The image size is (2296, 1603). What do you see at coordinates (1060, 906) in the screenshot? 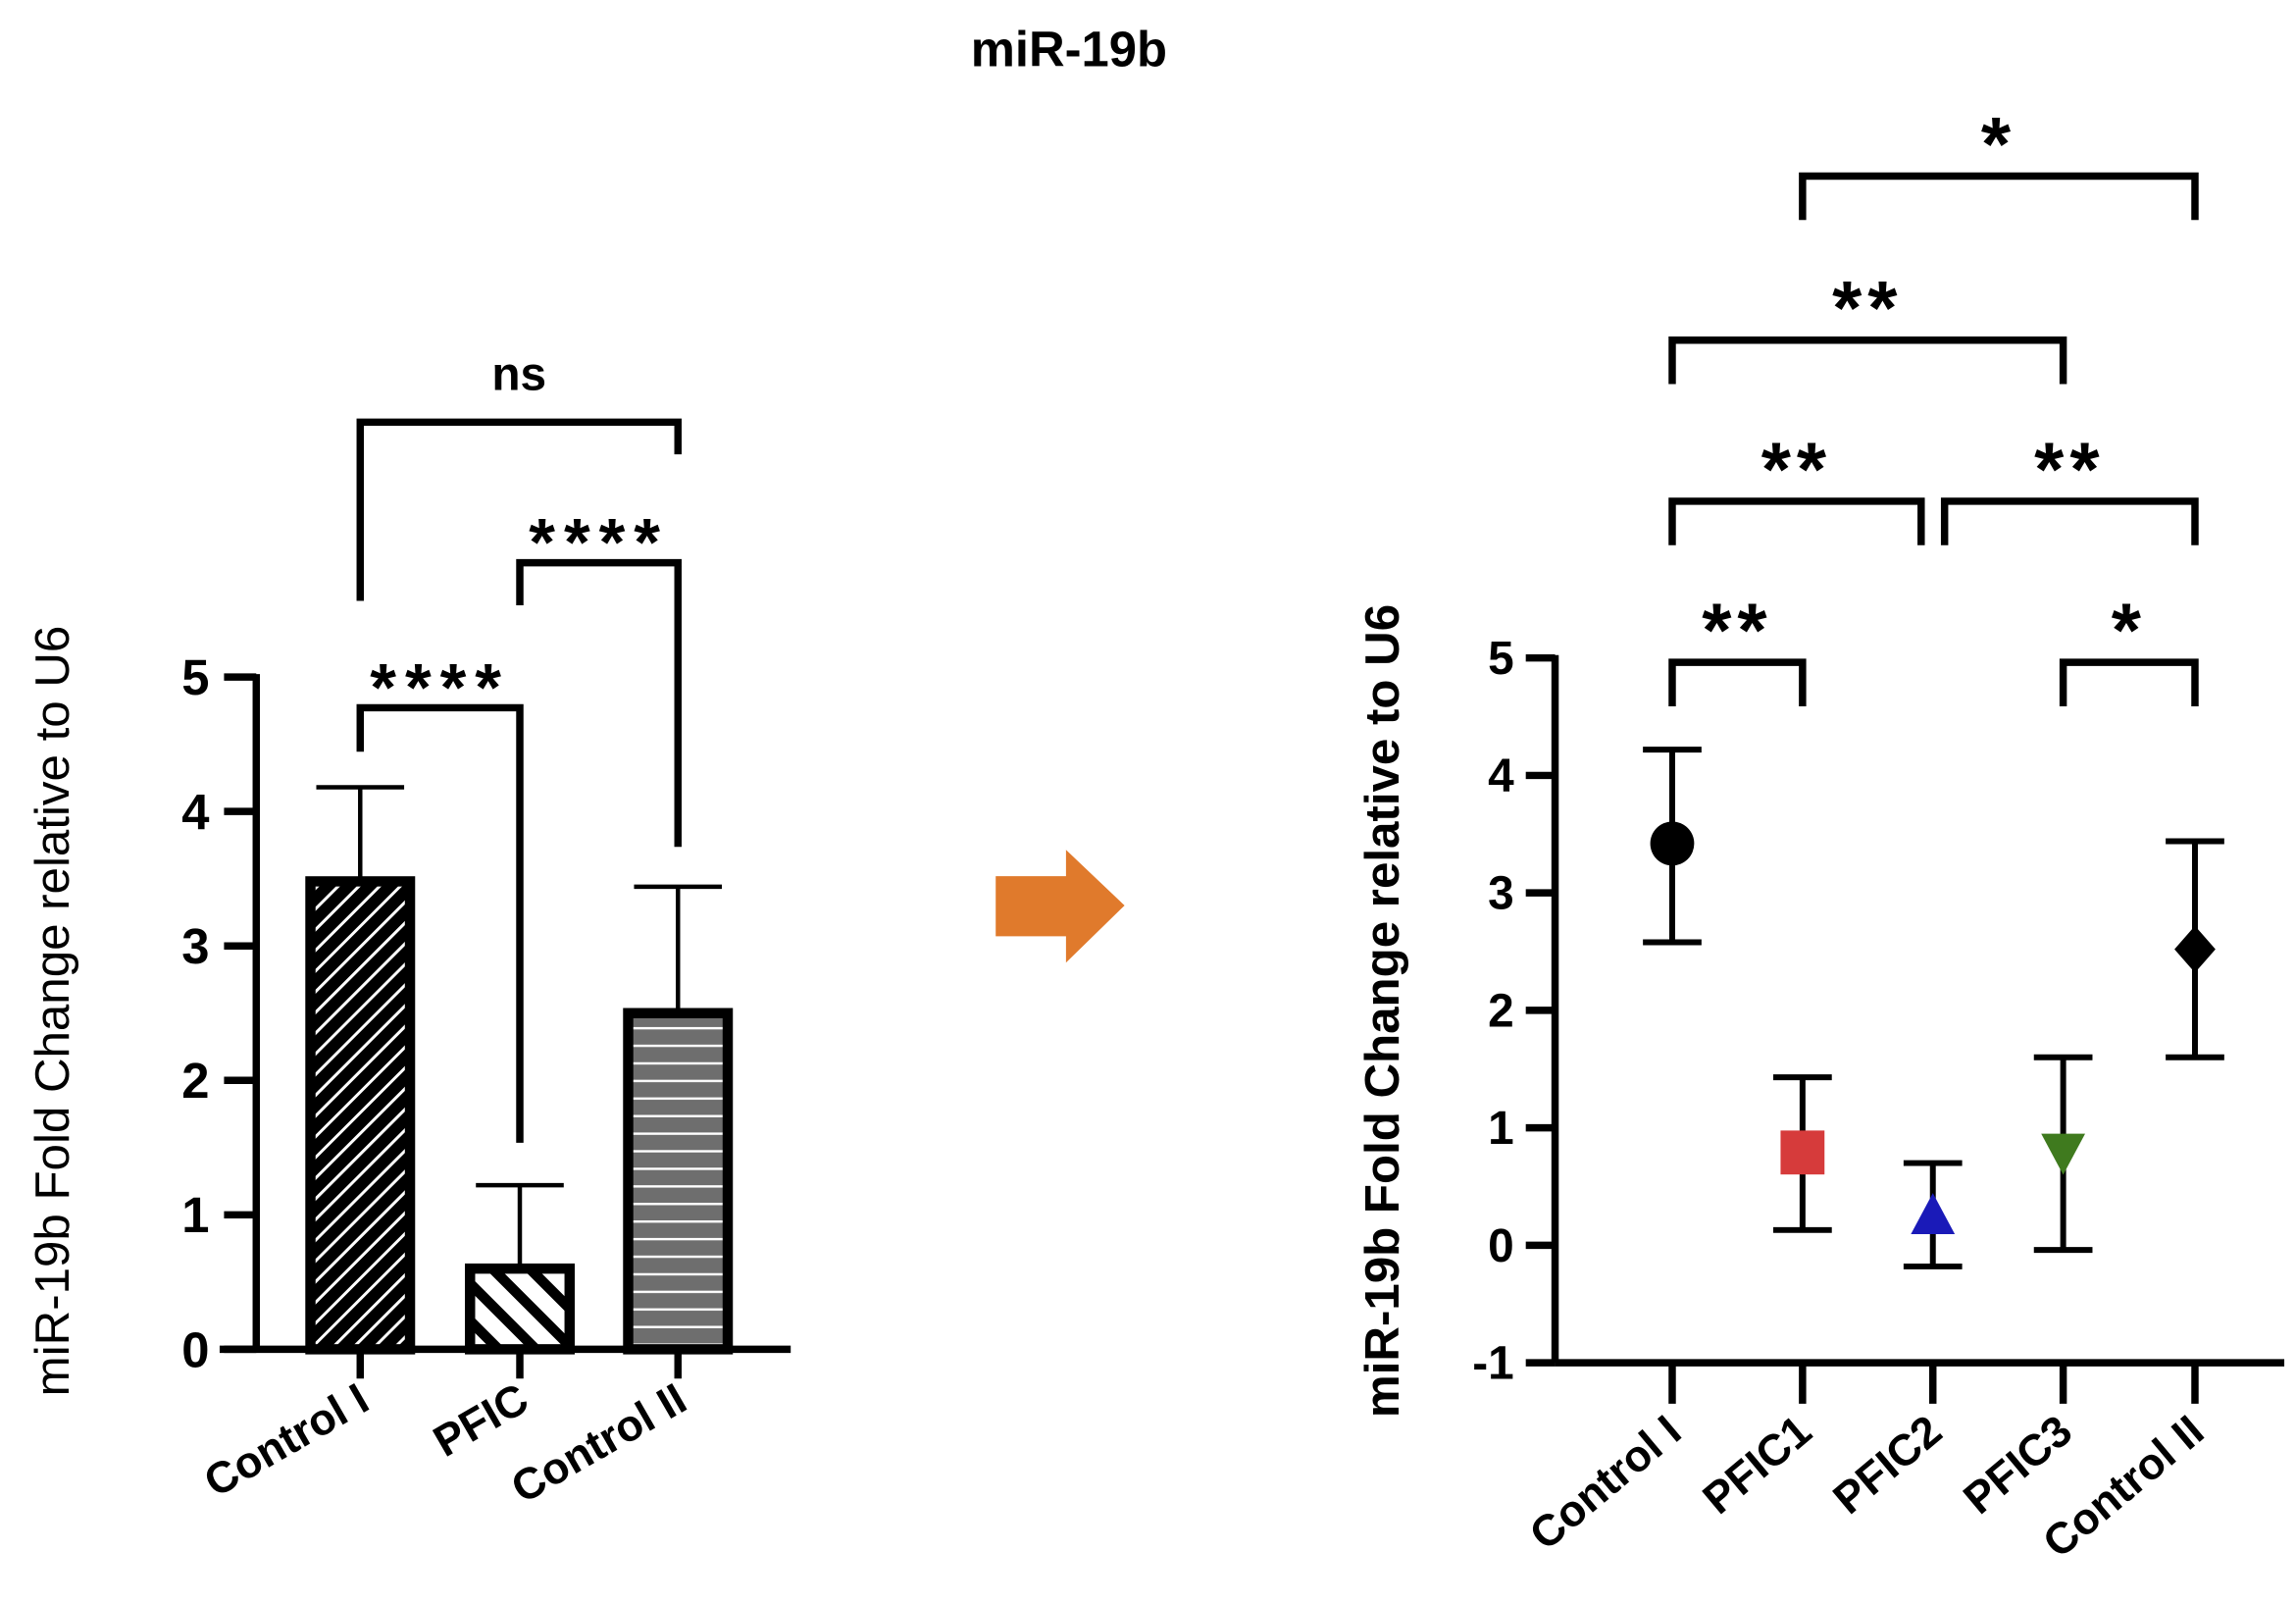
I see `right-arrow-icon` at bounding box center [1060, 906].